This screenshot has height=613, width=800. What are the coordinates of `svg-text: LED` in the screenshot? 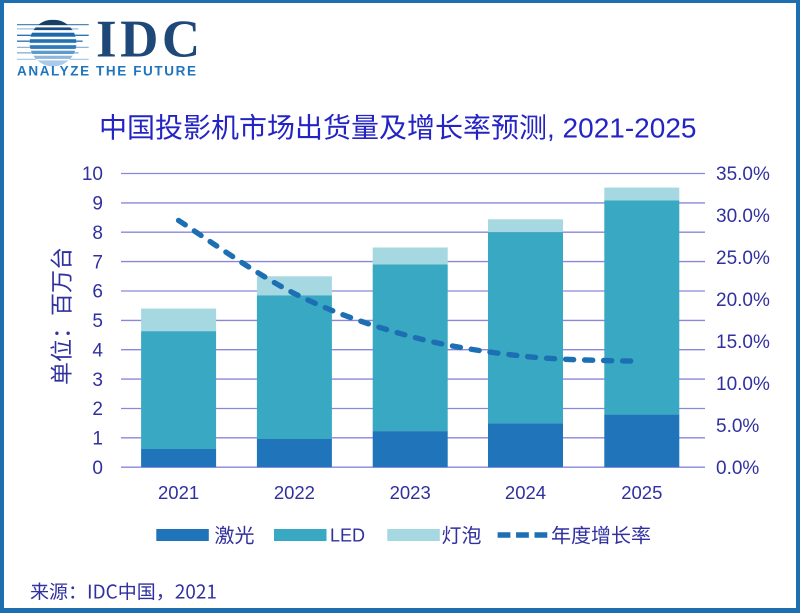 It's located at (347, 536).